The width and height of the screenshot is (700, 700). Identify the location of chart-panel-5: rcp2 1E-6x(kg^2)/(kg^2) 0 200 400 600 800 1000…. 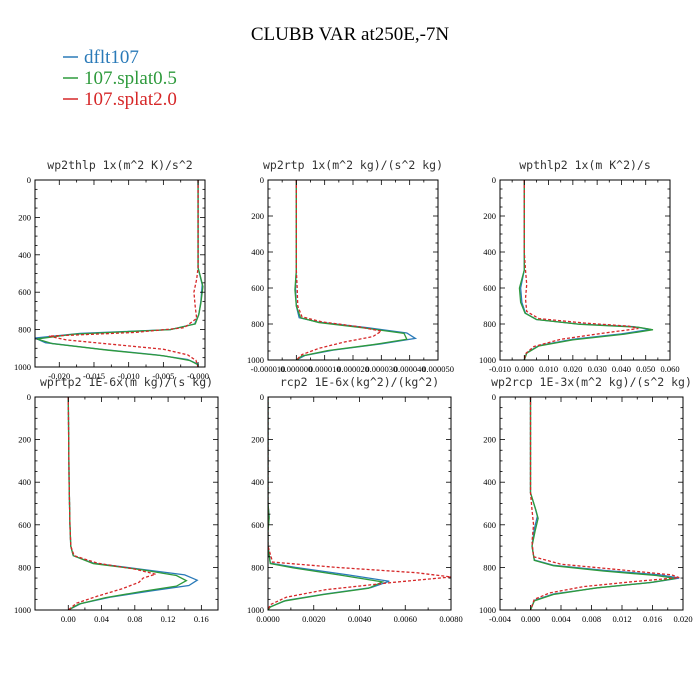
(355, 499).